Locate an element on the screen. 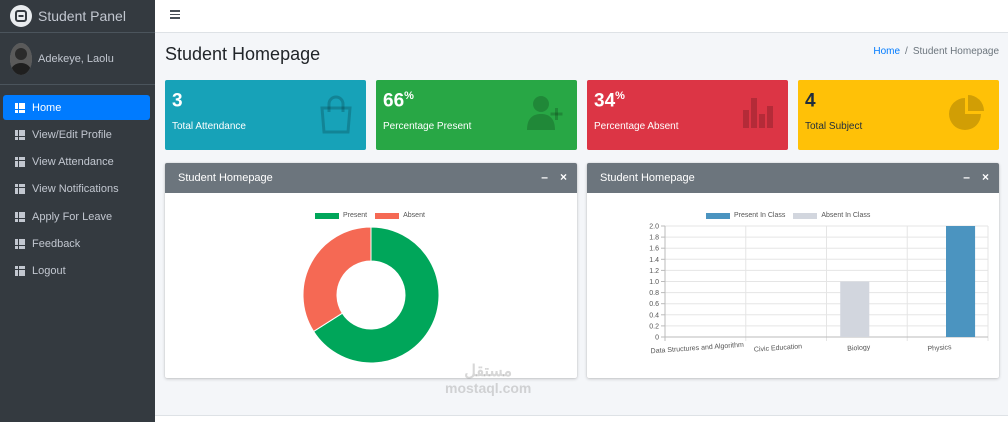 Image resolution: width=1008 pixels, height=422 pixels. sidebar-item-apply-for-leave: Apply For Leave is located at coordinates (76, 216).